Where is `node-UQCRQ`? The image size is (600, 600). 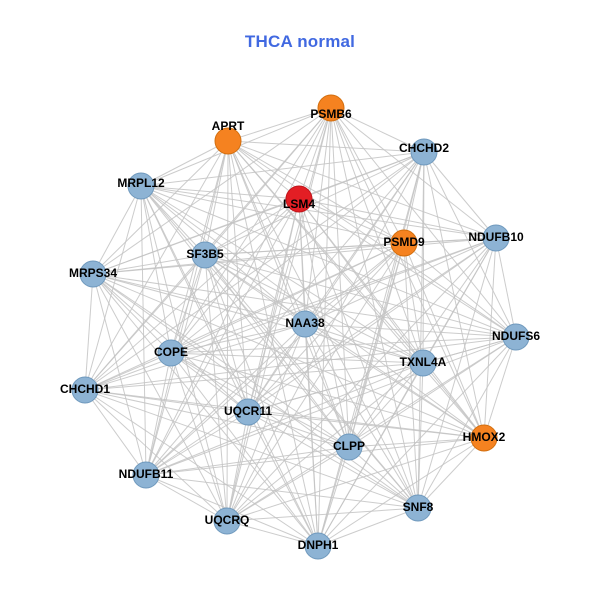
node-UQCRQ is located at coordinates (227, 521).